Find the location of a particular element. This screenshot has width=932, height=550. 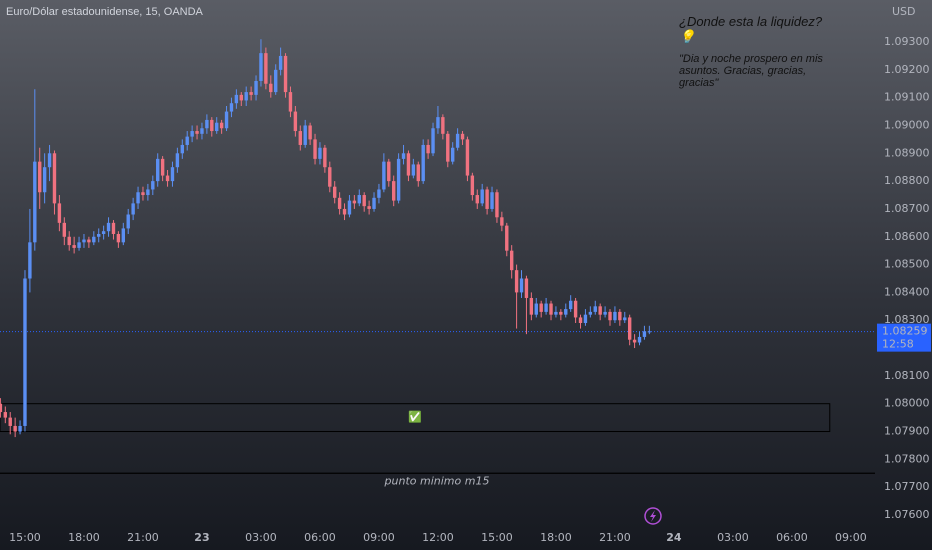

x-tick-label: 09:00 is located at coordinates (379, 537).